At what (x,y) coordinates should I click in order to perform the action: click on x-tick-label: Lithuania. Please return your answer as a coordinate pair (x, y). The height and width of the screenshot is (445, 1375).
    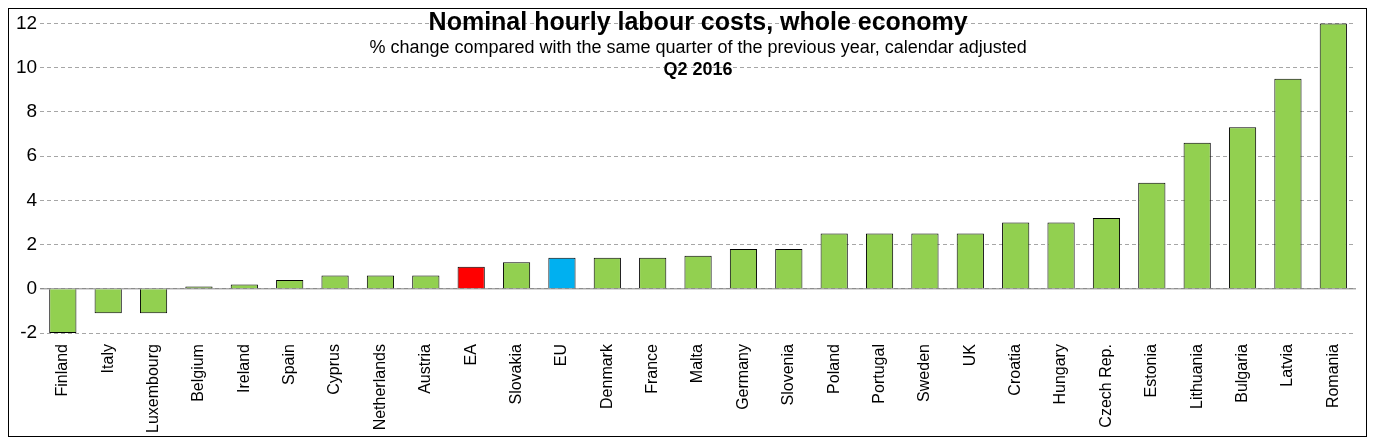
    Looking at the image, I should click on (1196, 376).